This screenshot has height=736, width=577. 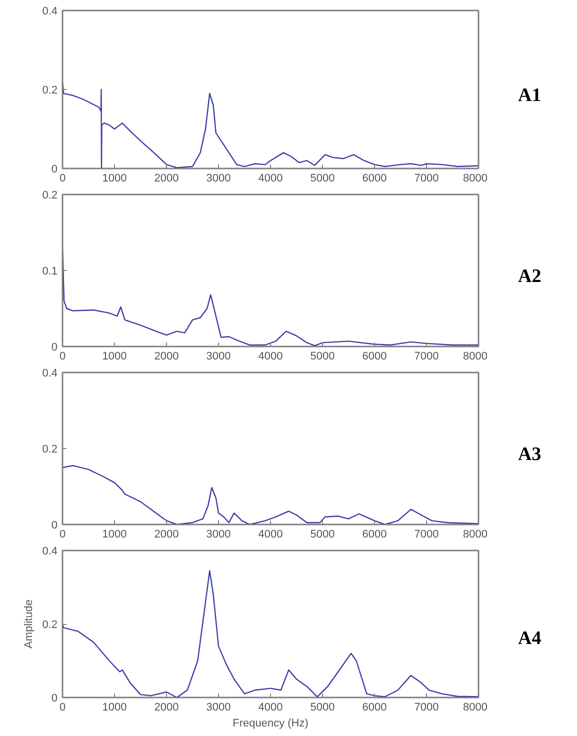 I want to click on text: A3, so click(x=530, y=455).